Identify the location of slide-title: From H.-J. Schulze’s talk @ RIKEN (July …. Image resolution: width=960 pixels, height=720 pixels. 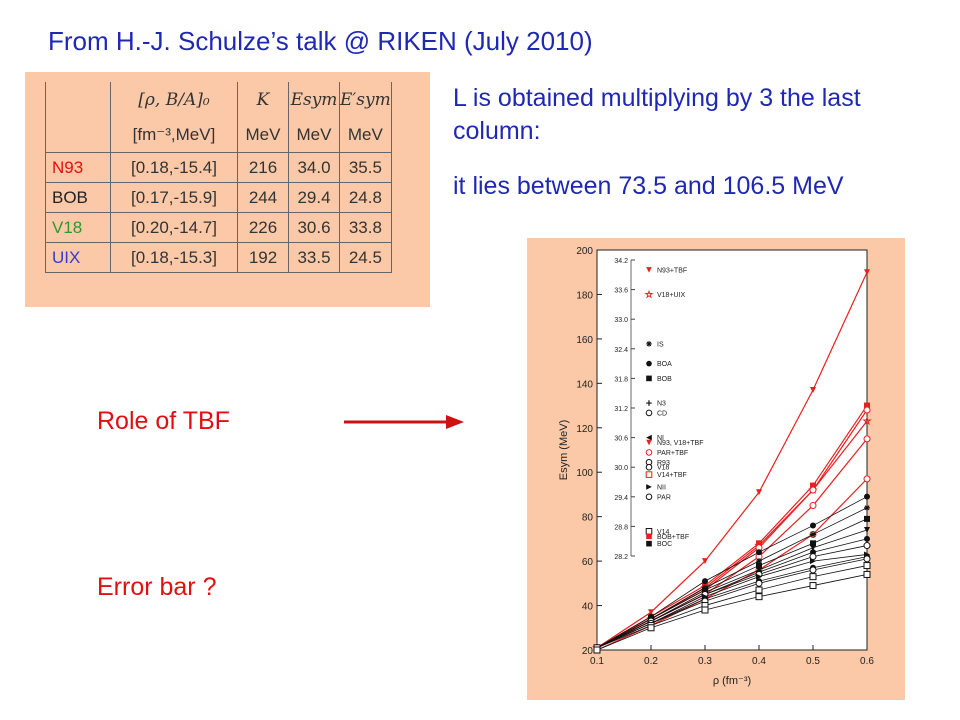
(320, 41).